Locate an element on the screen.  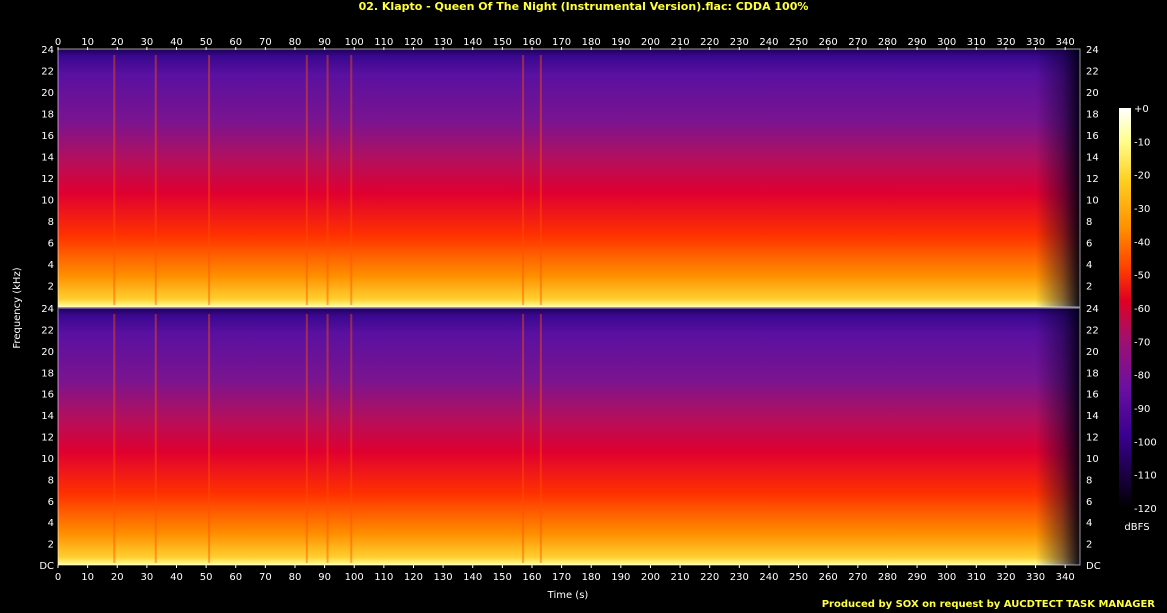
y-axis-label: Frequency (kHz) is located at coordinates (17, 307).